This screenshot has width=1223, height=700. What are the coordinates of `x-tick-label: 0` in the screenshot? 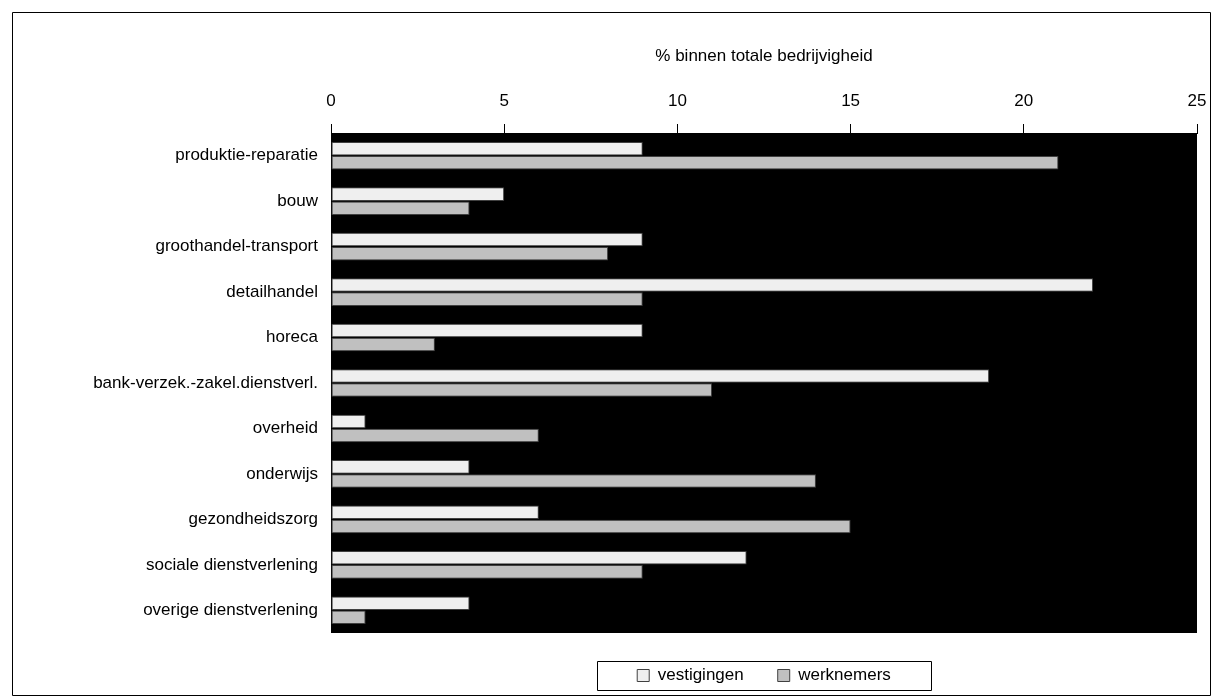 It's located at (331, 101).